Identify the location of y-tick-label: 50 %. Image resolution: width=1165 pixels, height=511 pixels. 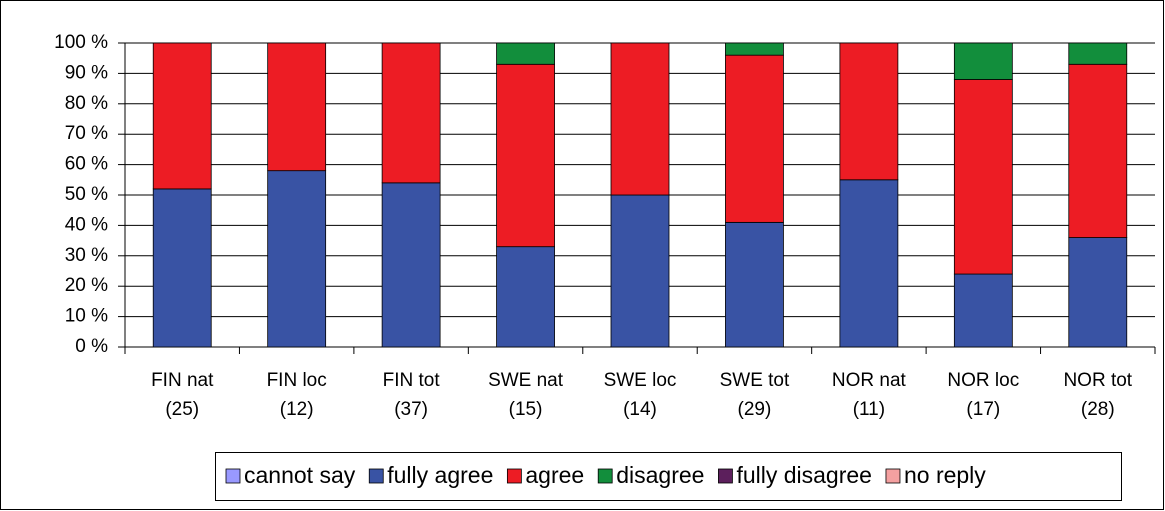
(86, 194).